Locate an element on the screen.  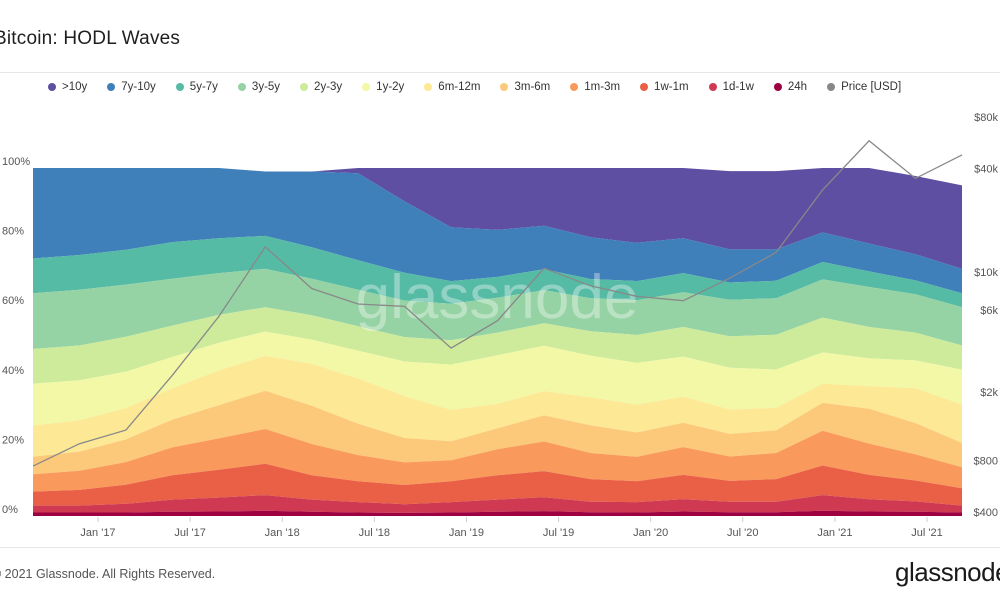
band-24h is located at coordinates (497, 513).